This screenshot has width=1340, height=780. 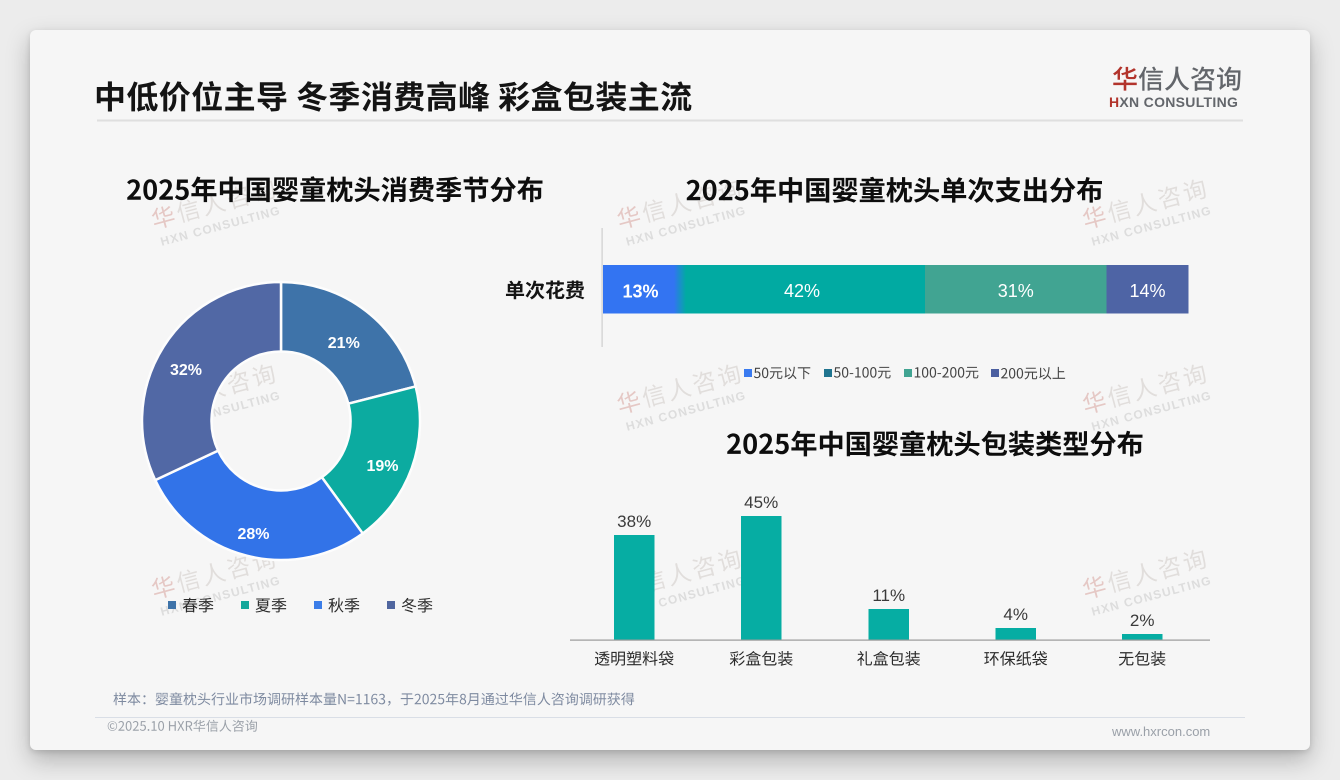 What do you see at coordinates (888, 595) in the screenshot?
I see `svg-text: 11%` at bounding box center [888, 595].